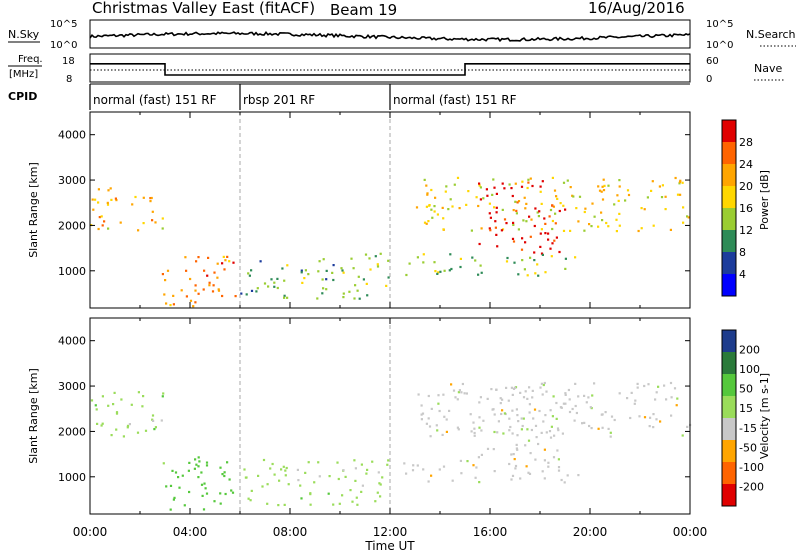 Image resolution: width=800 pixels, height=554 pixels. What do you see at coordinates (746, 230) in the screenshot?
I see `colorbar-tick: 12` at bounding box center [746, 230].